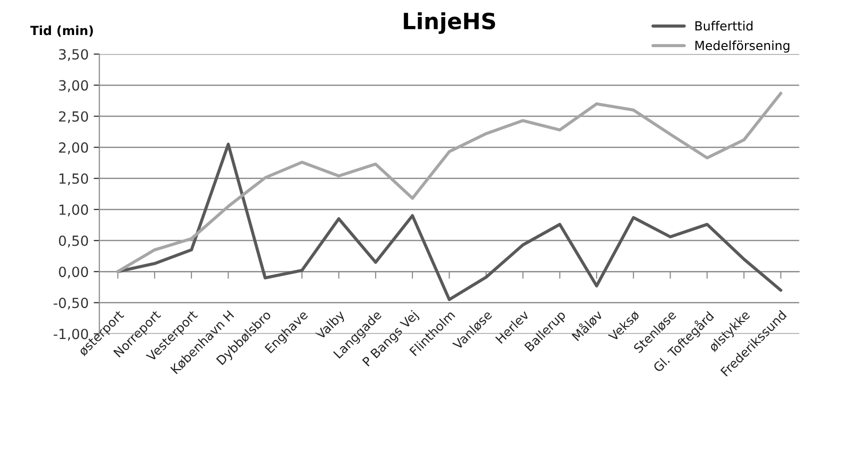  Describe the element at coordinates (74, 210) in the screenshot. I see `y-tick-label: 1,00` at that location.